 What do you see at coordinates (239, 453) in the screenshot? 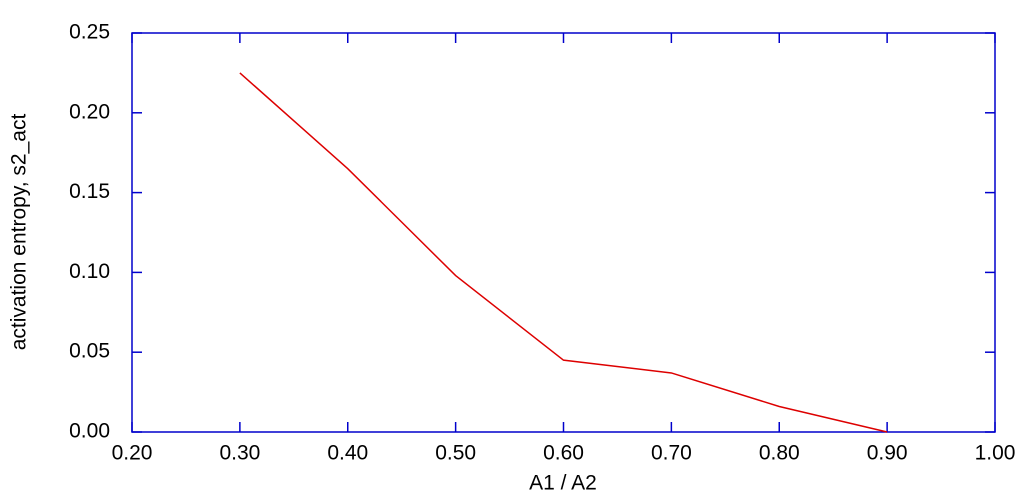
I see `x-tick-label: 0.30` at bounding box center [239, 453].